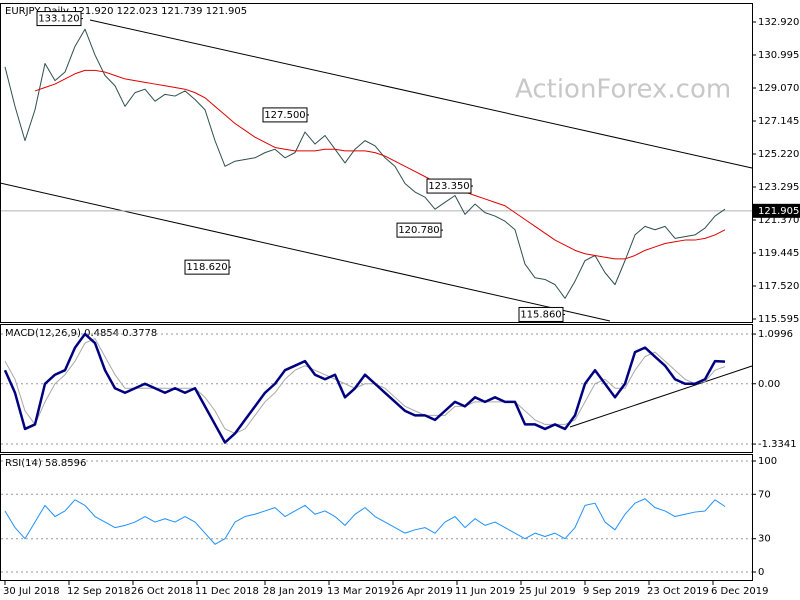  I want to click on annotation-label: 118.620, so click(206, 267).